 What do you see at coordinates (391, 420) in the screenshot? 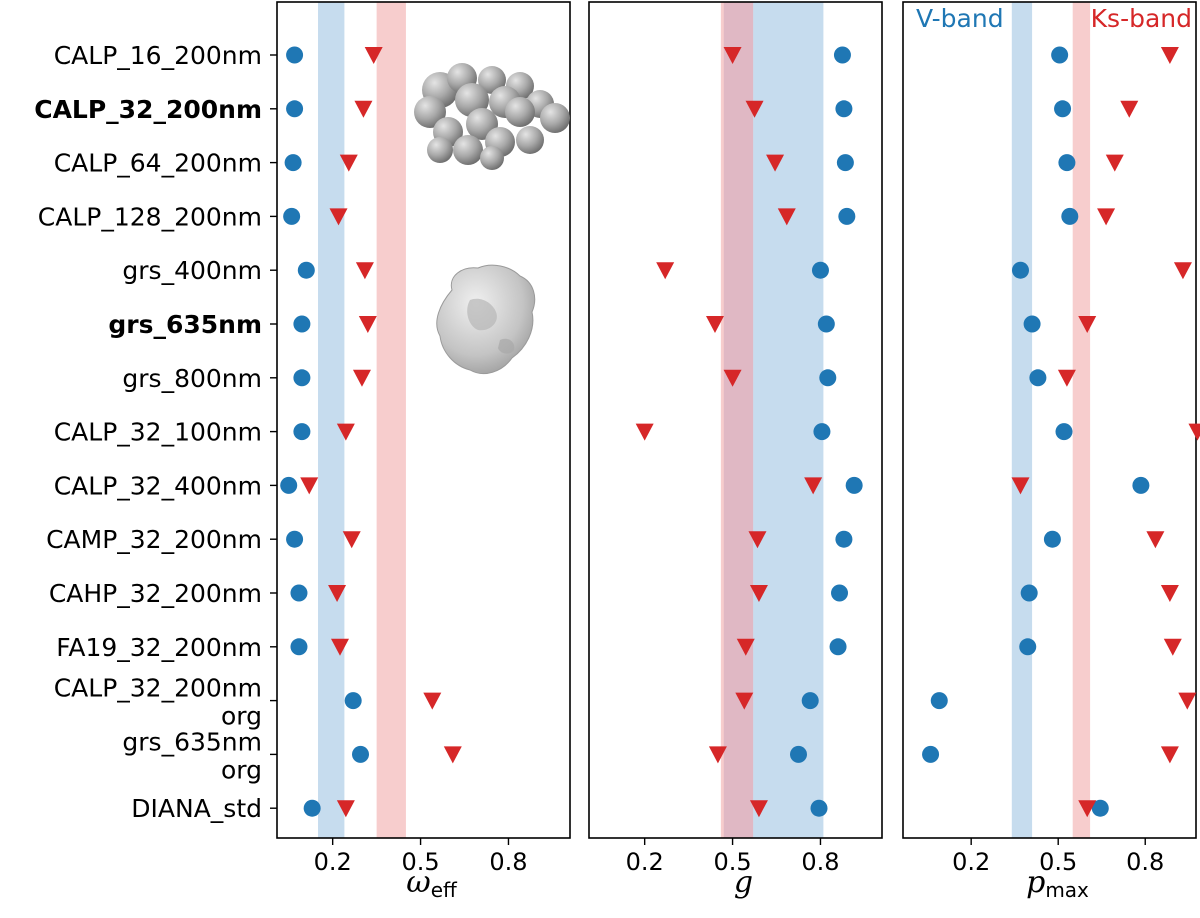
I see `ks-band-range` at bounding box center [391, 420].